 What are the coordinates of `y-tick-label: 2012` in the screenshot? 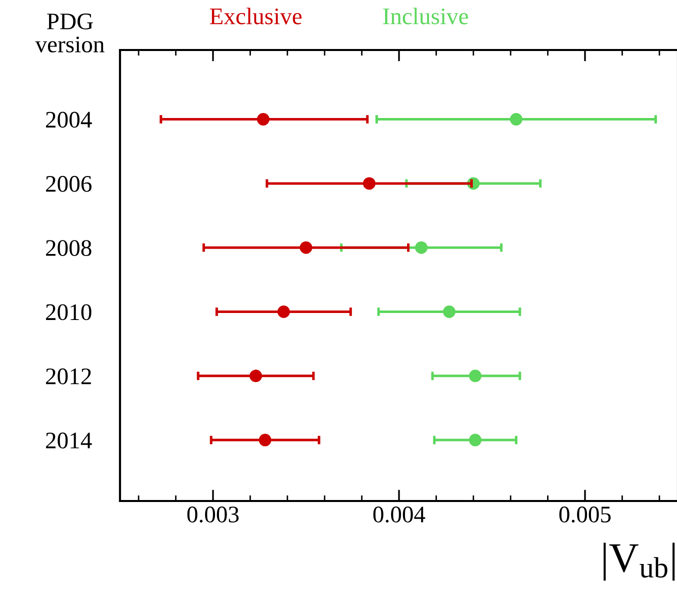 It's located at (68, 376).